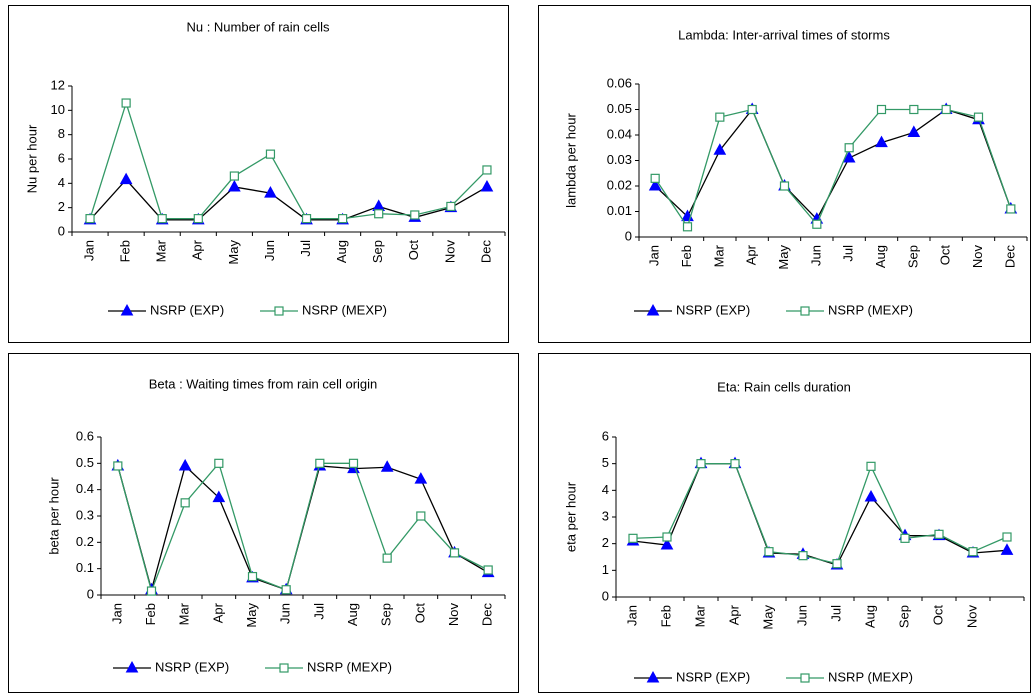  What do you see at coordinates (61, 157) in the screenshot?
I see `y-tick-label: 6` at bounding box center [61, 157].